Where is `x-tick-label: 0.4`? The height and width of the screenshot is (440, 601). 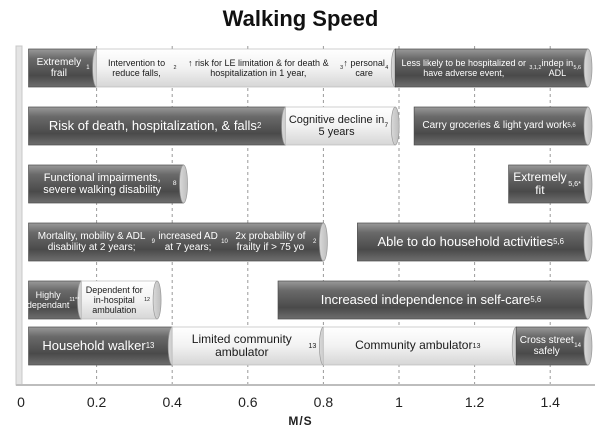
x-tick-label: 0.4 is located at coordinates (172, 402).